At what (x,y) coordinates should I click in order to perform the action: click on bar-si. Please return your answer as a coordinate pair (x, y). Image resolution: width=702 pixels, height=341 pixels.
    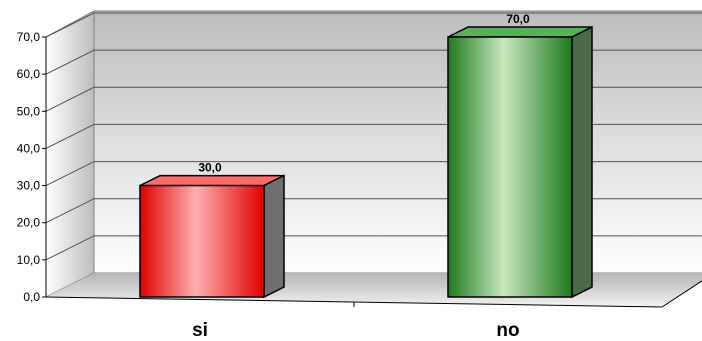
    Looking at the image, I should click on (212, 236).